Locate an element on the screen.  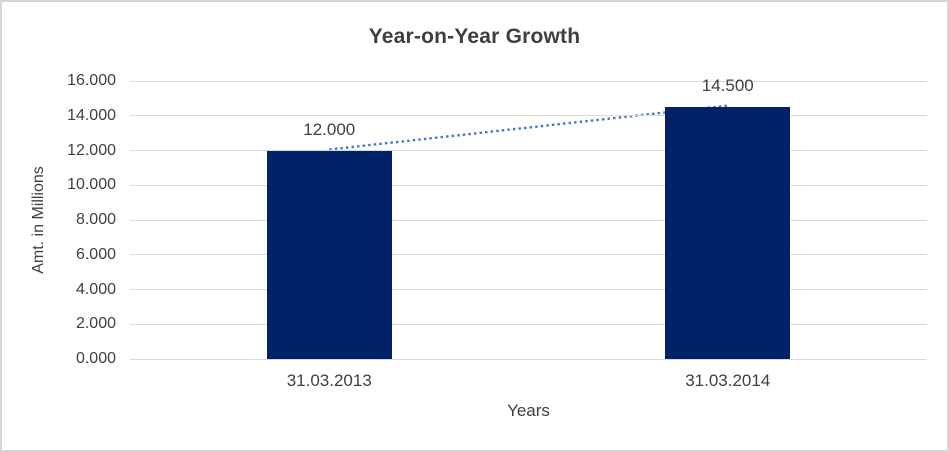
chart-title: Year-on-Year Growth is located at coordinates (474, 36).